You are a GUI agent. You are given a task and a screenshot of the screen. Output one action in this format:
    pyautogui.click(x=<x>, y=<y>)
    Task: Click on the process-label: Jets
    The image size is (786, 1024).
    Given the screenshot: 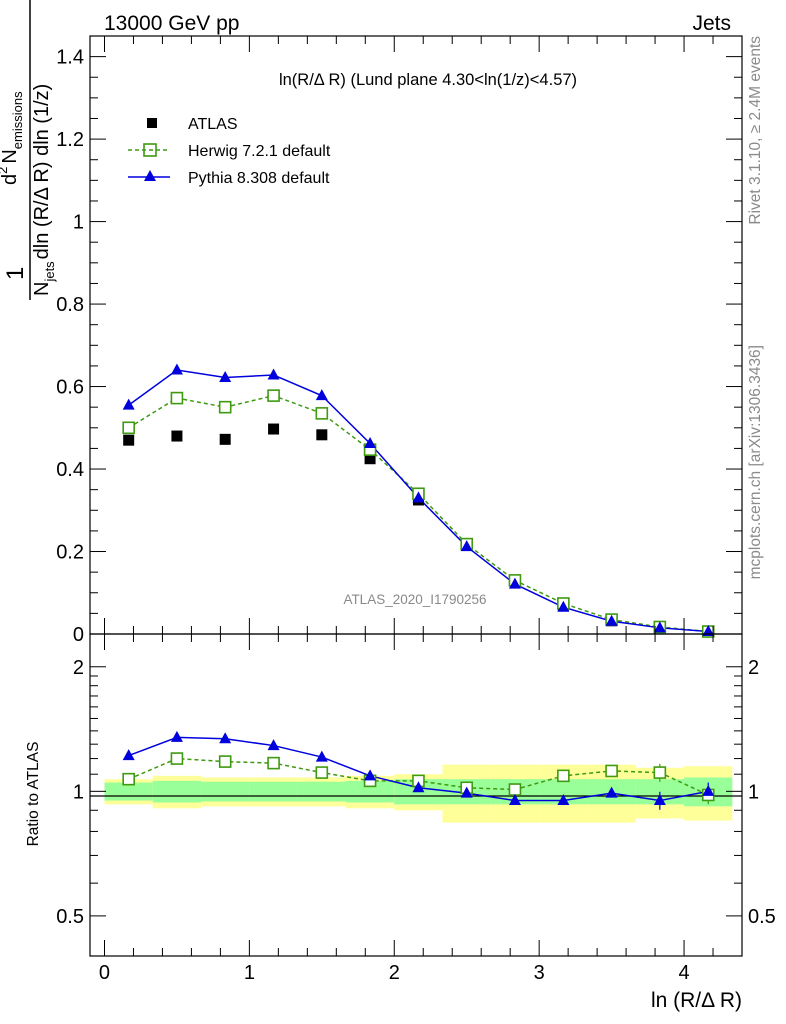 What is the action you would take?
    pyautogui.click(x=711, y=23)
    